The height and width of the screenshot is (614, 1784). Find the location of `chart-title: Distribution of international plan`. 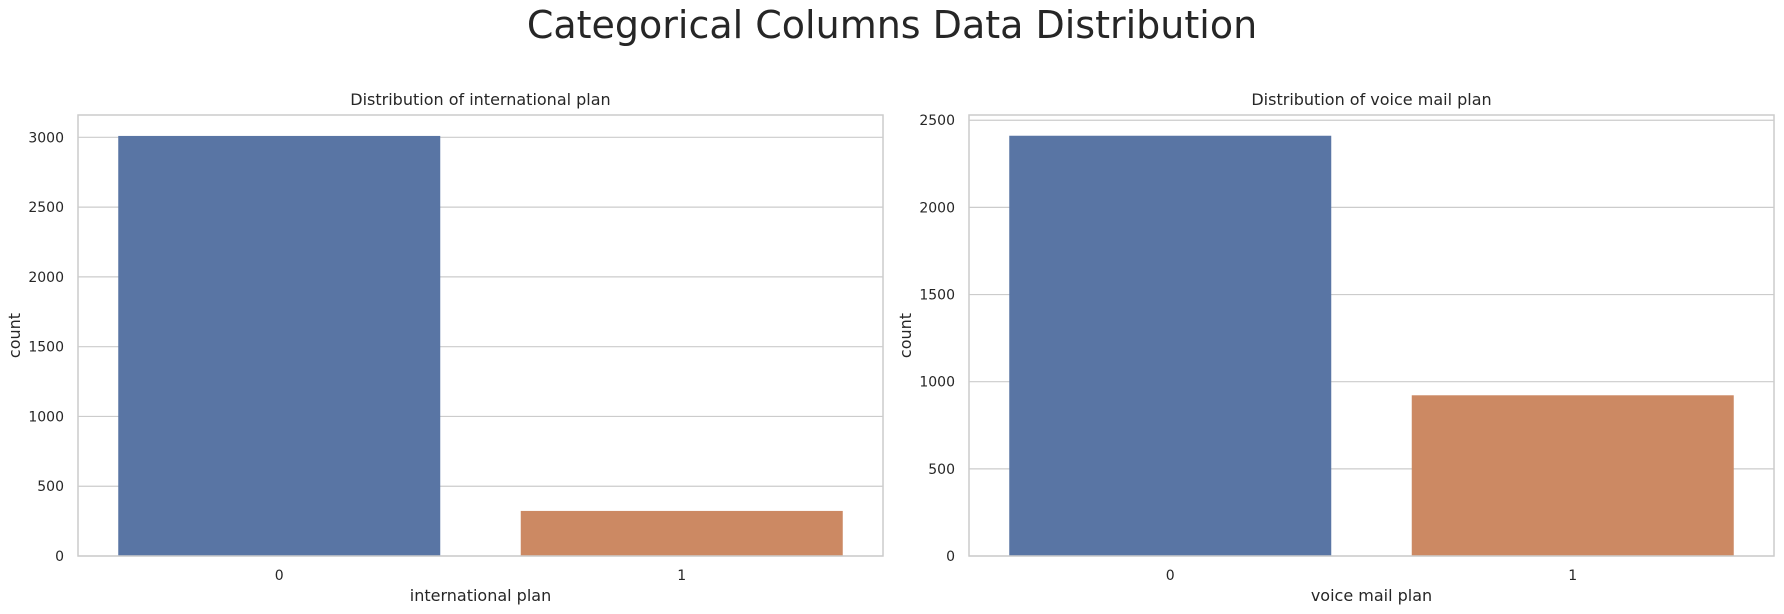

chart-title: Distribution of international plan is located at coordinates (480, 99).